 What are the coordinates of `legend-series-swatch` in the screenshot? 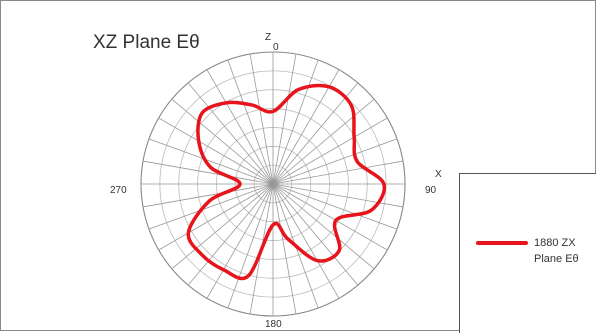 It's located at (502, 243).